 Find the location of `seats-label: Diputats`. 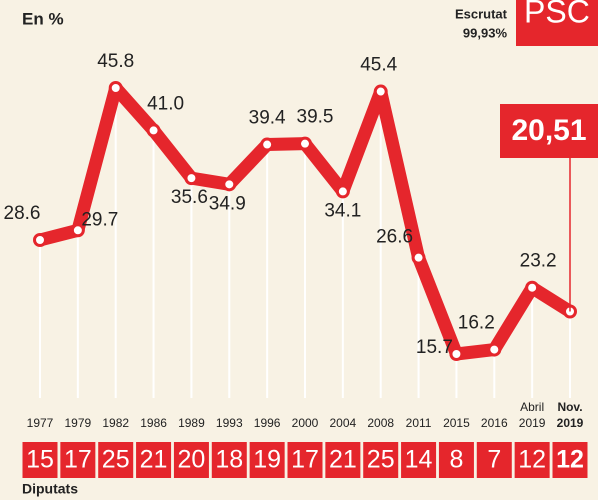

seats-label: Diputats is located at coordinates (50, 489).